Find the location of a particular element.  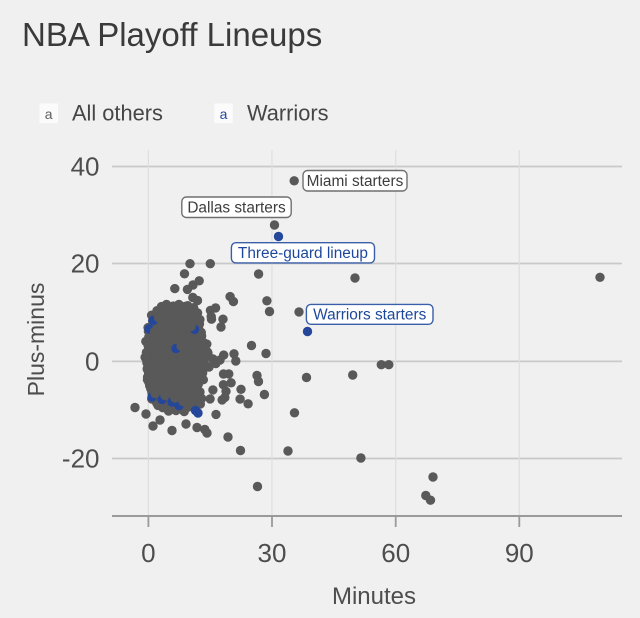

svg-text: NBA Playoff Lineups is located at coordinates (172, 34).